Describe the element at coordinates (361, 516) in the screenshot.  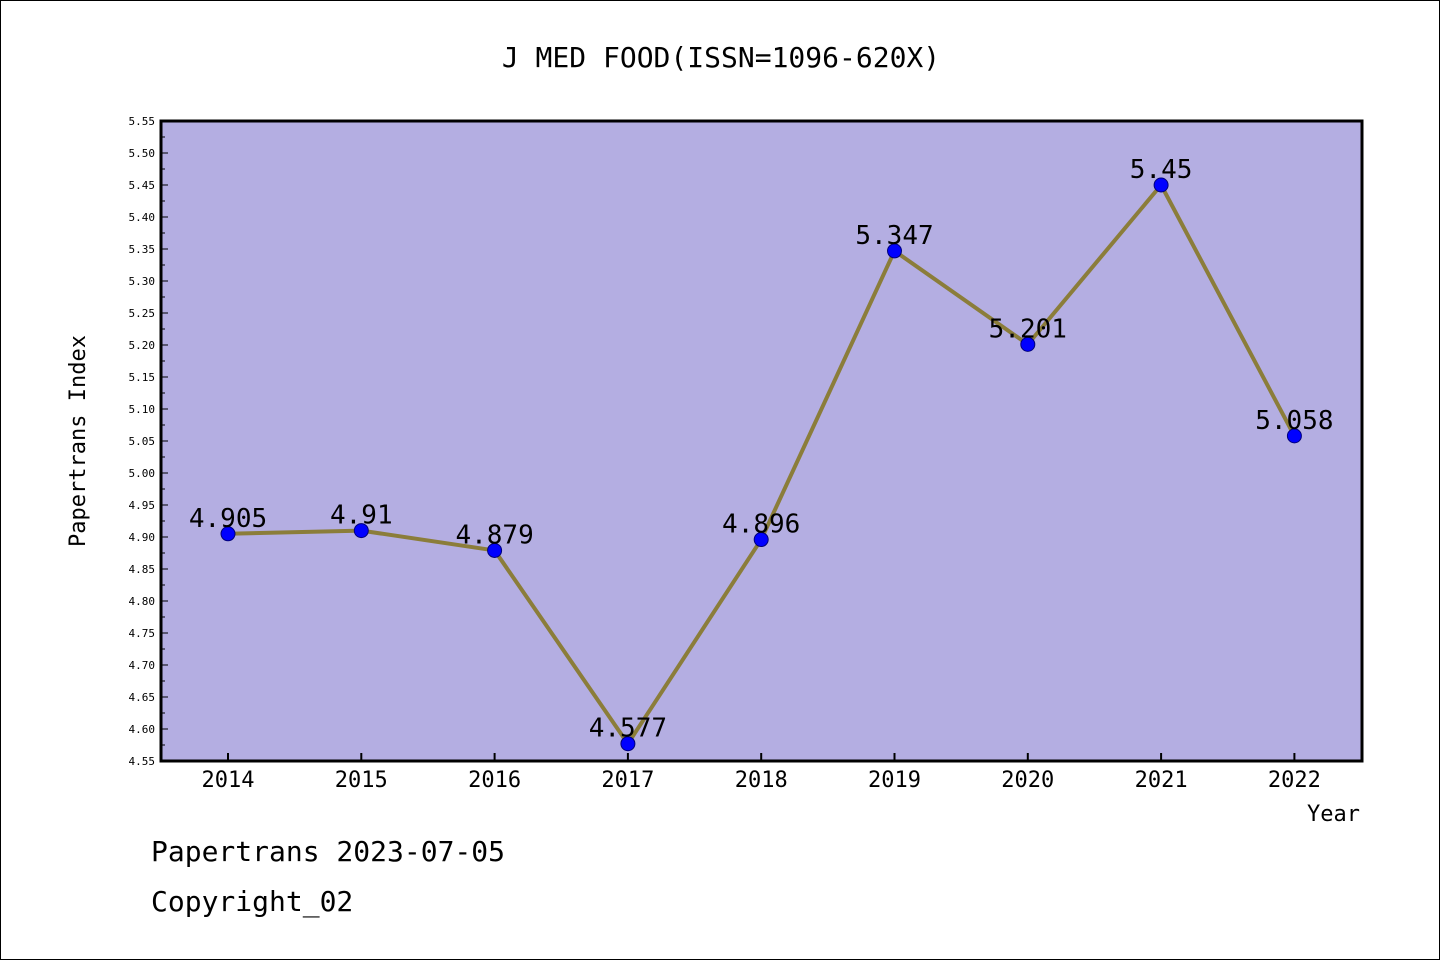
I see `data-label: 4.91` at that location.